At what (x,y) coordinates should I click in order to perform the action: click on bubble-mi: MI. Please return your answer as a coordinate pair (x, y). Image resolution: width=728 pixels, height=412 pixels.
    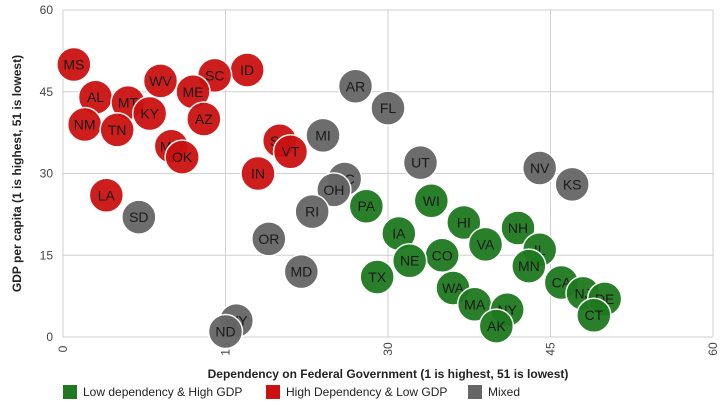
    Looking at the image, I should click on (323, 135).